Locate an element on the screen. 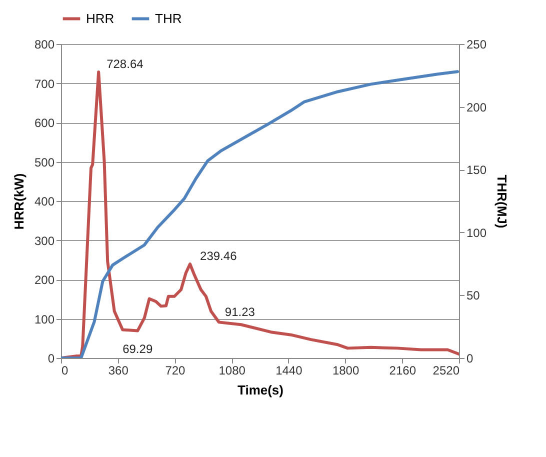  y2-tick-label: 250 is located at coordinates (476, 45).